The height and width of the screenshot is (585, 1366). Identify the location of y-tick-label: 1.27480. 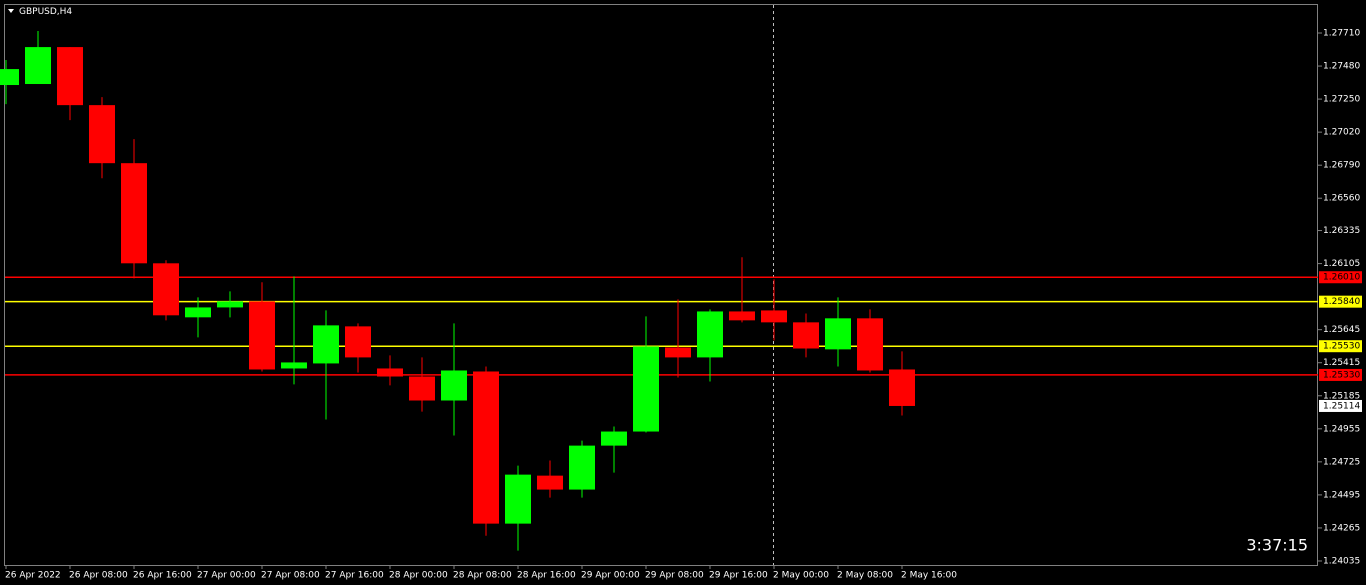
(1341, 67).